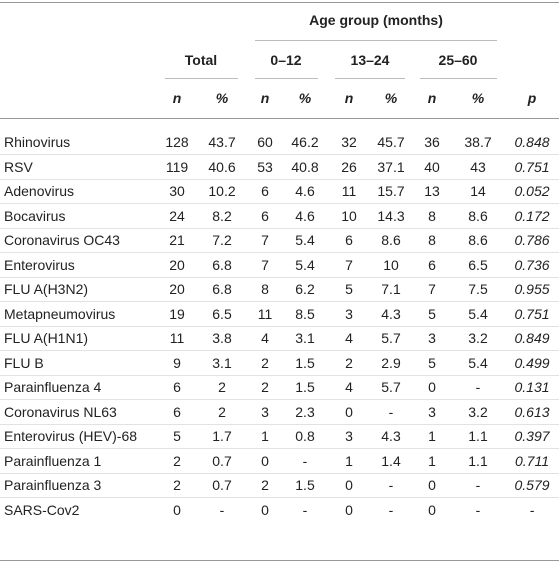 The height and width of the screenshot is (563, 559). Describe the element at coordinates (432, 166) in the screenshot. I see `cell: 40` at that location.